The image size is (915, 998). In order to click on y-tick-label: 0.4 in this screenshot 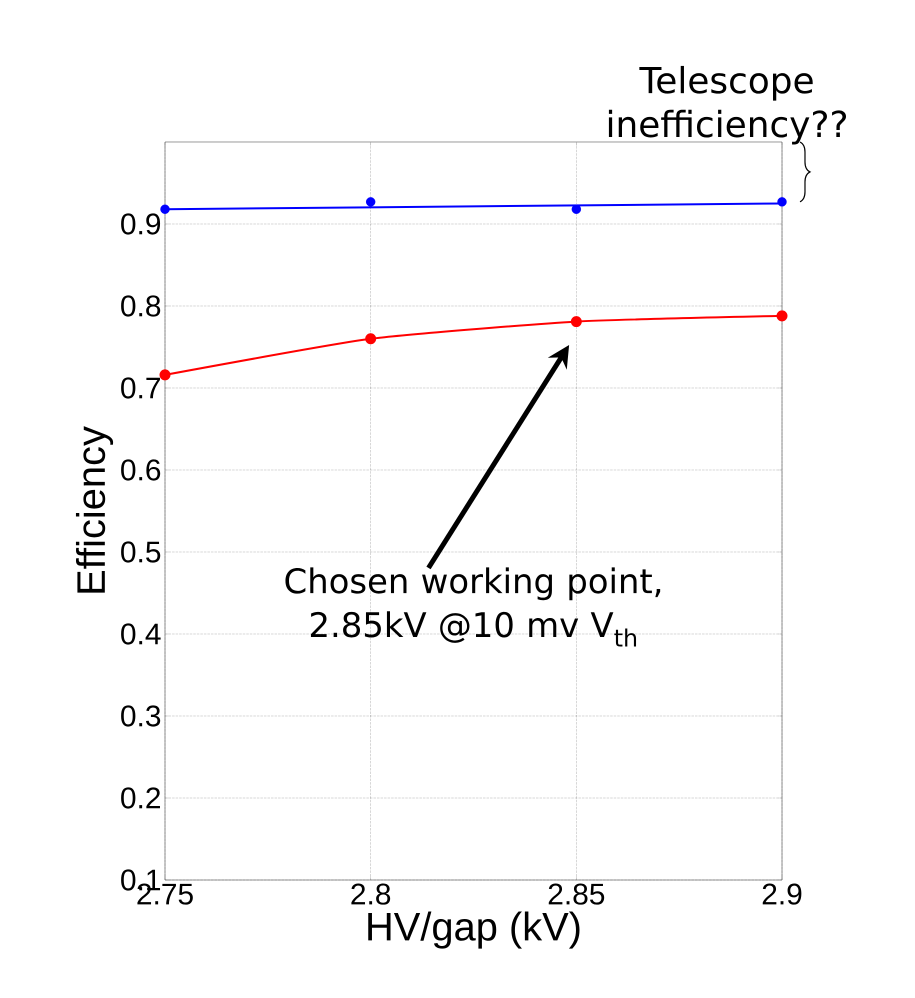, I will do `click(141, 634)`.